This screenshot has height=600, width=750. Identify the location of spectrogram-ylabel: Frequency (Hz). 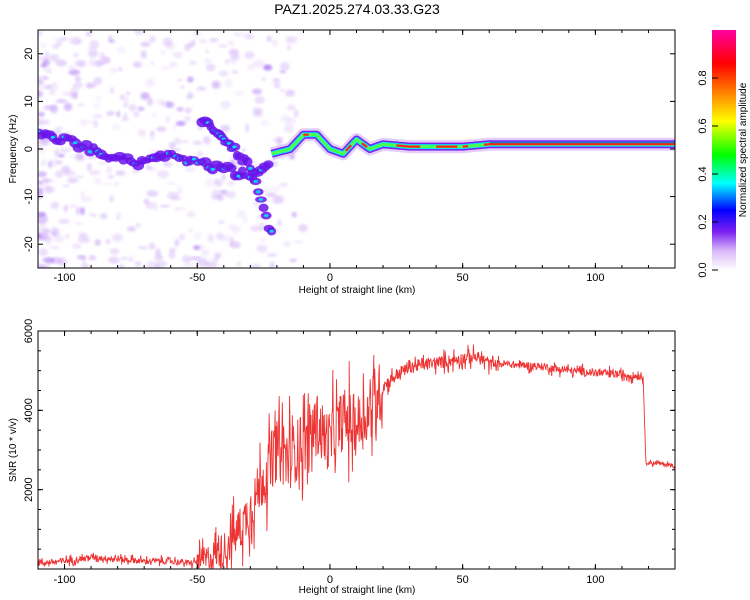
(13, 149).